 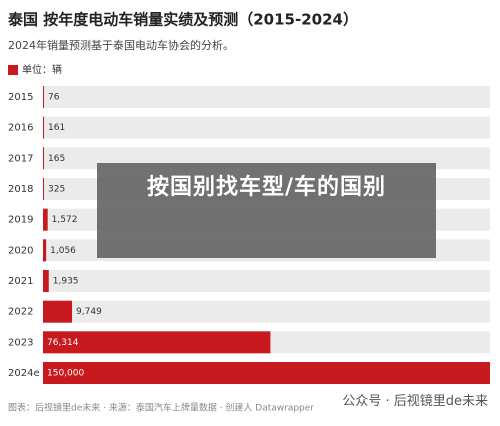 What do you see at coordinates (56, 159) in the screenshot?
I see `value-label: 165` at bounding box center [56, 159].